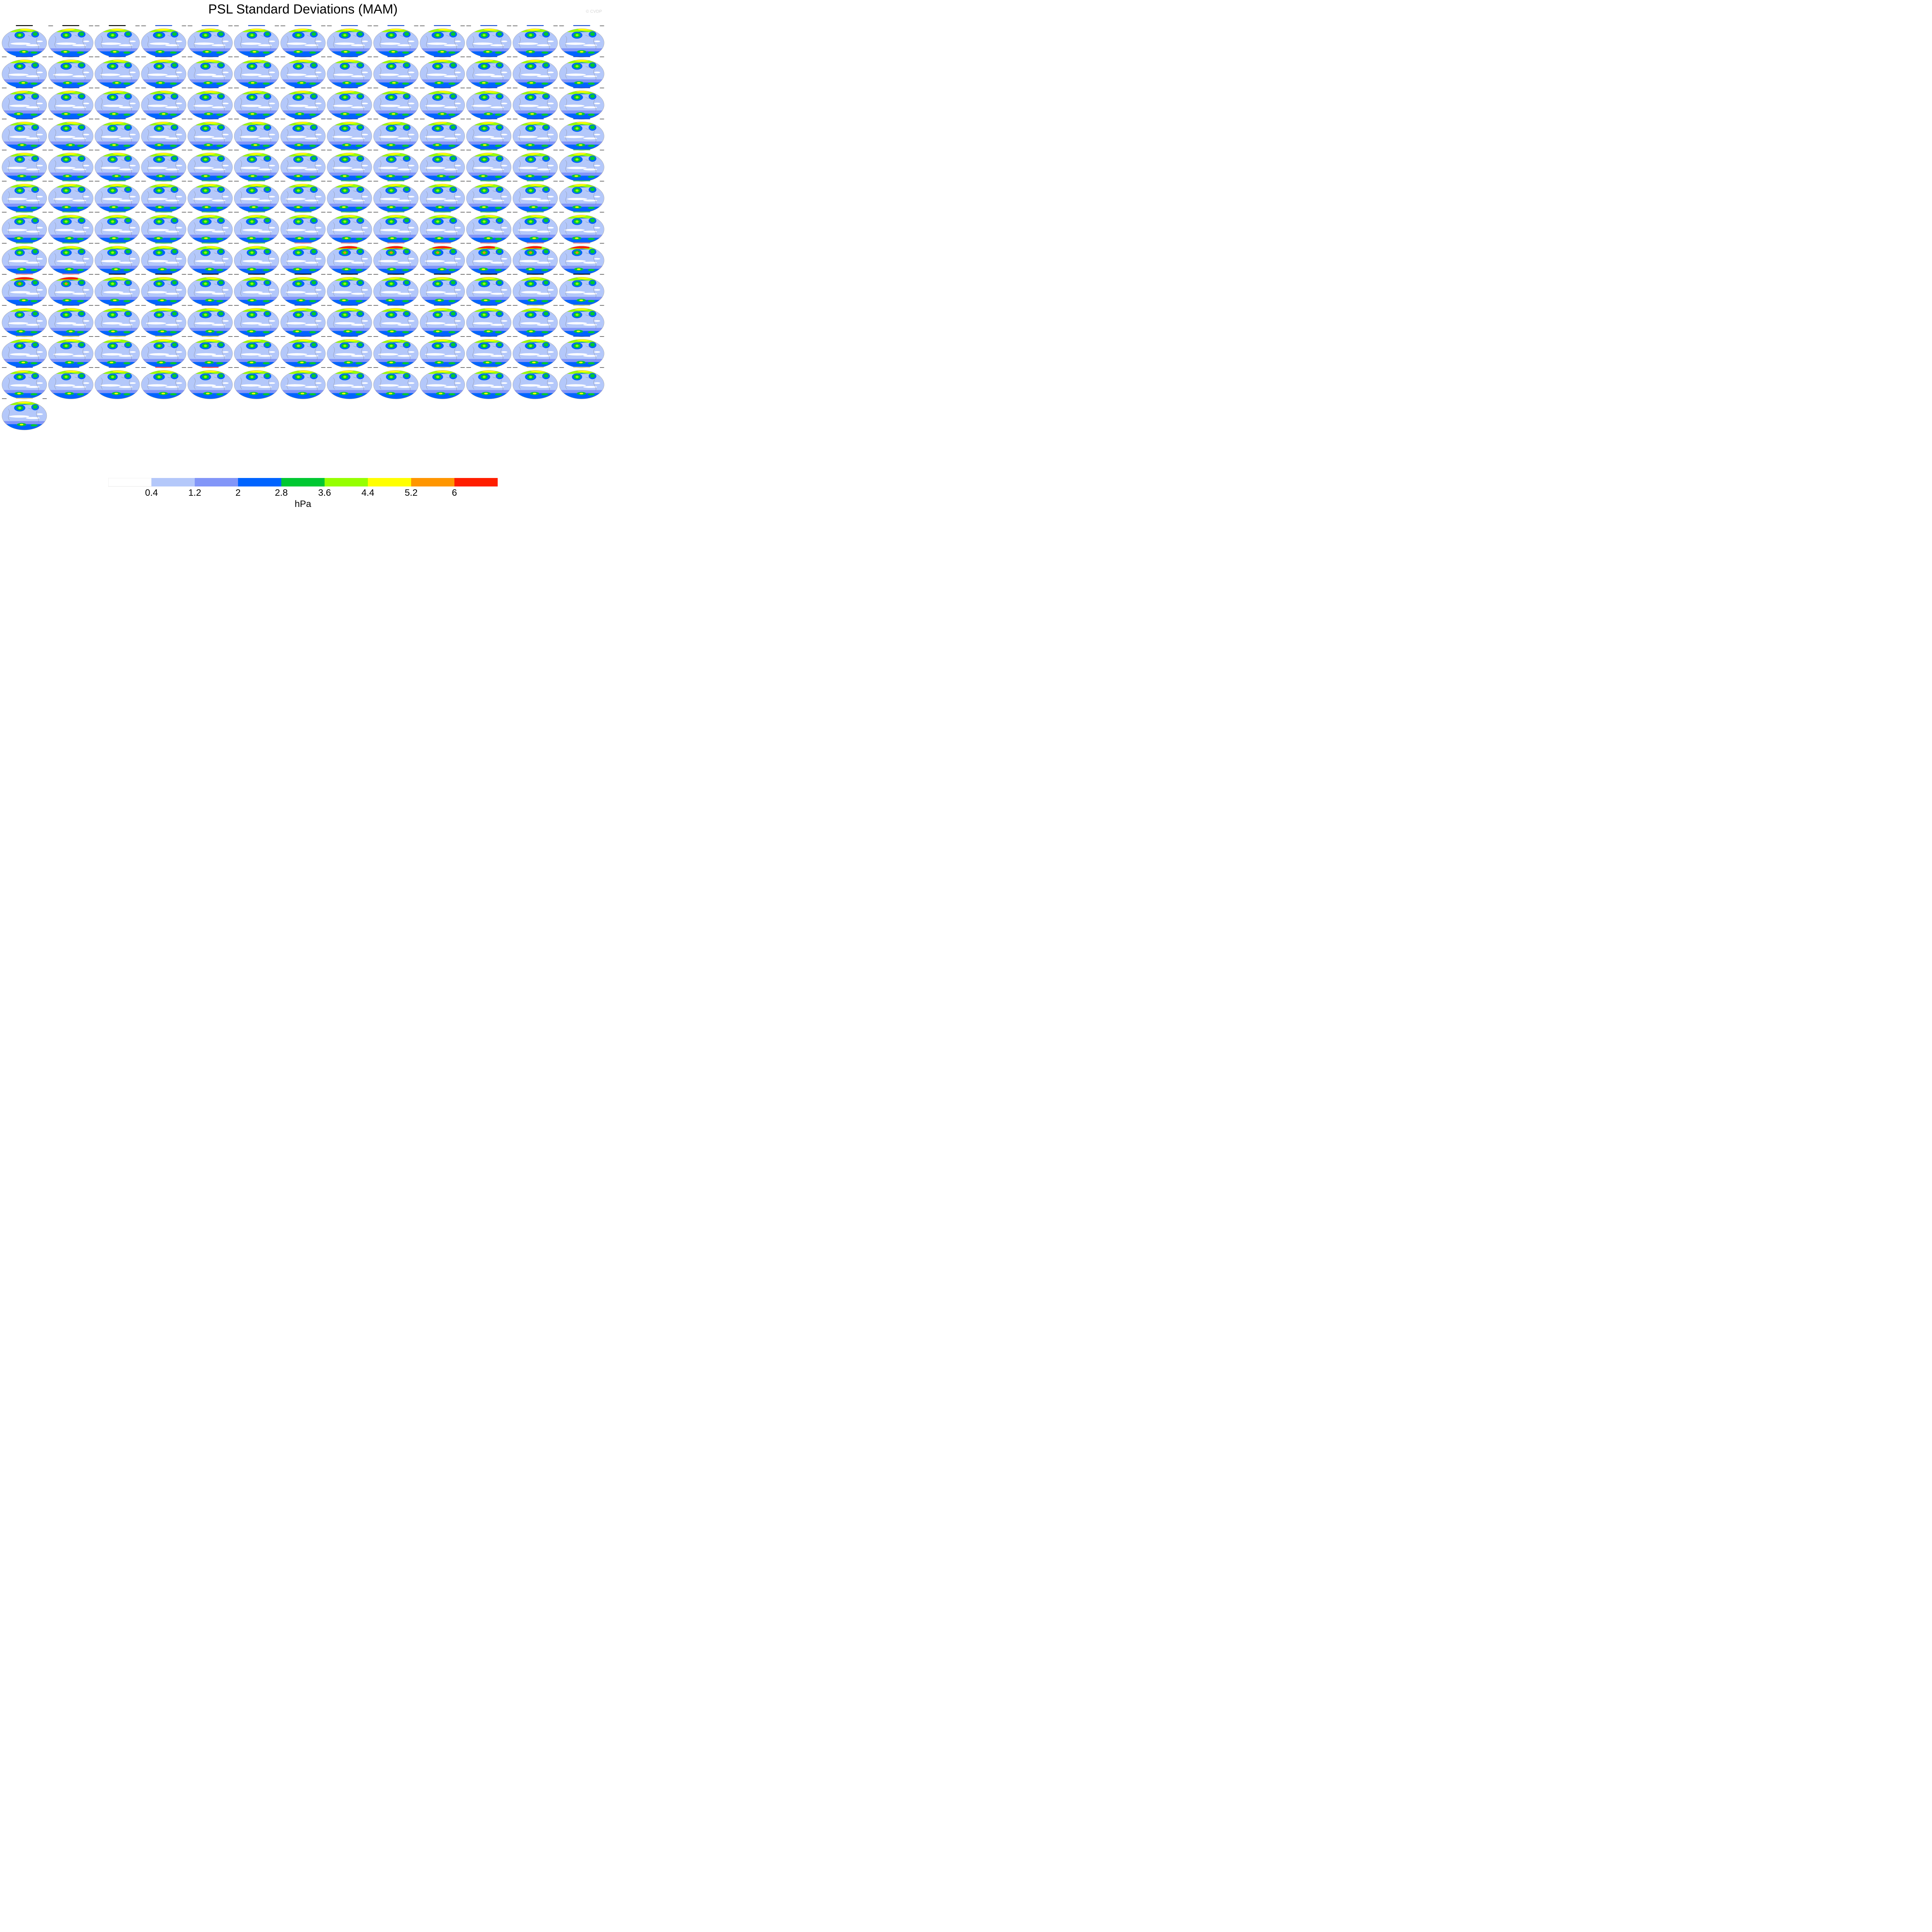  I want to click on colorbar-units: hPa, so click(303, 504).